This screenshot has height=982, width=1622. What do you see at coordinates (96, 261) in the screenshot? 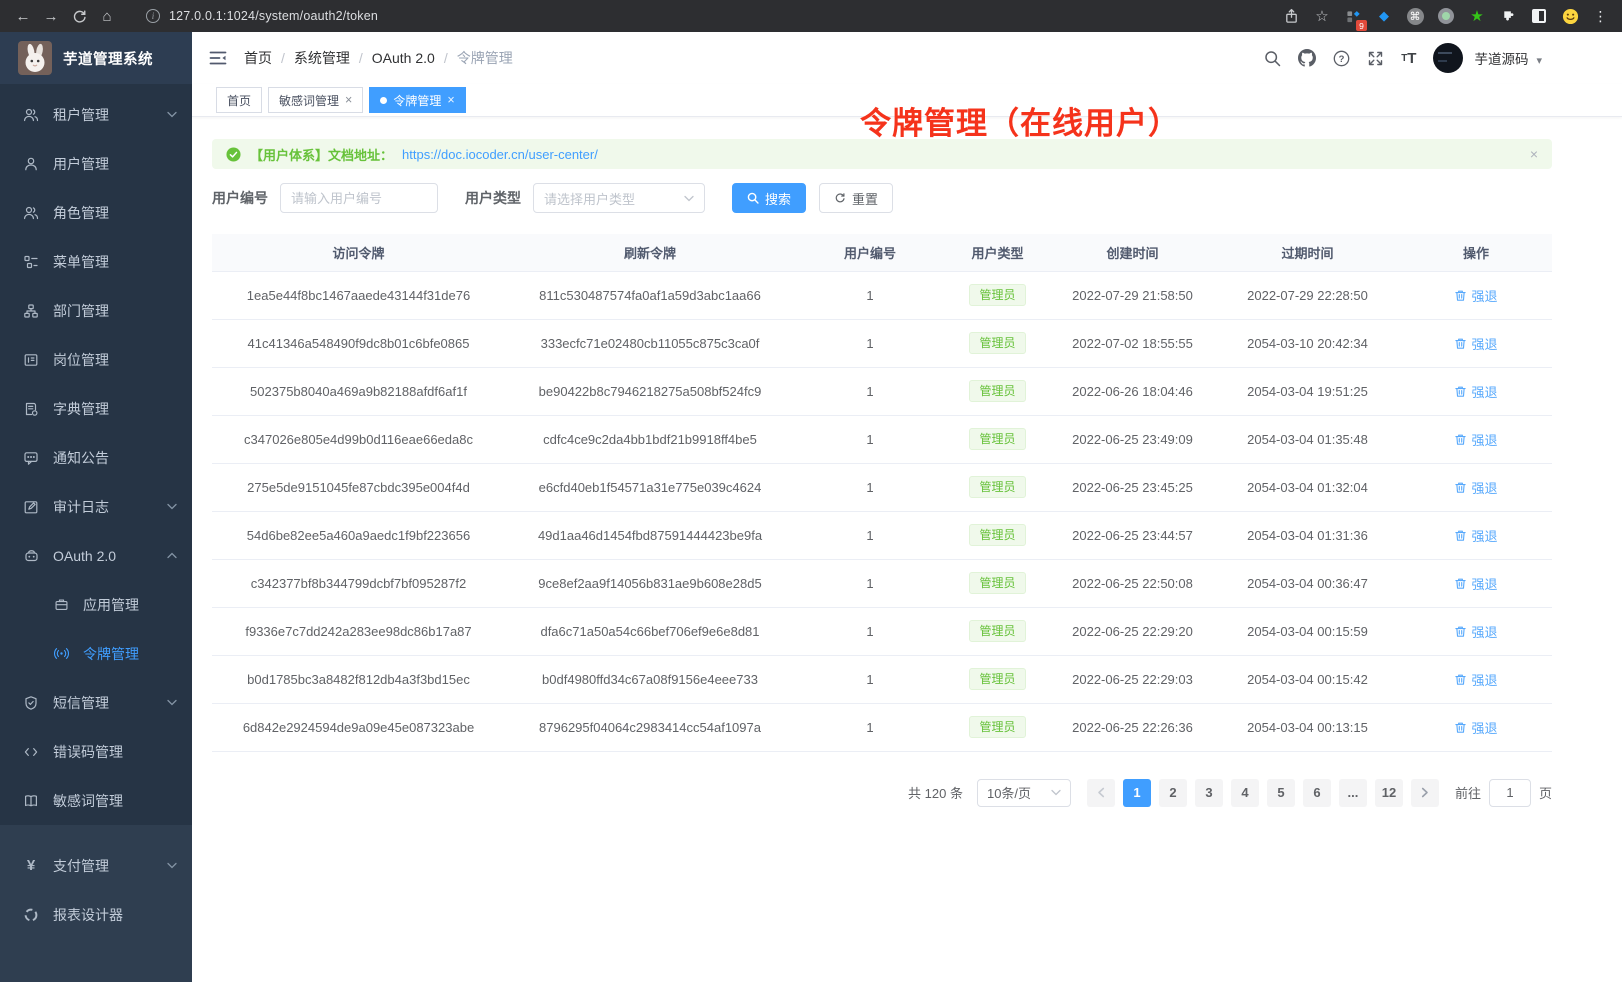
I see `sidebar-item-menu: 菜单管理` at bounding box center [96, 261].